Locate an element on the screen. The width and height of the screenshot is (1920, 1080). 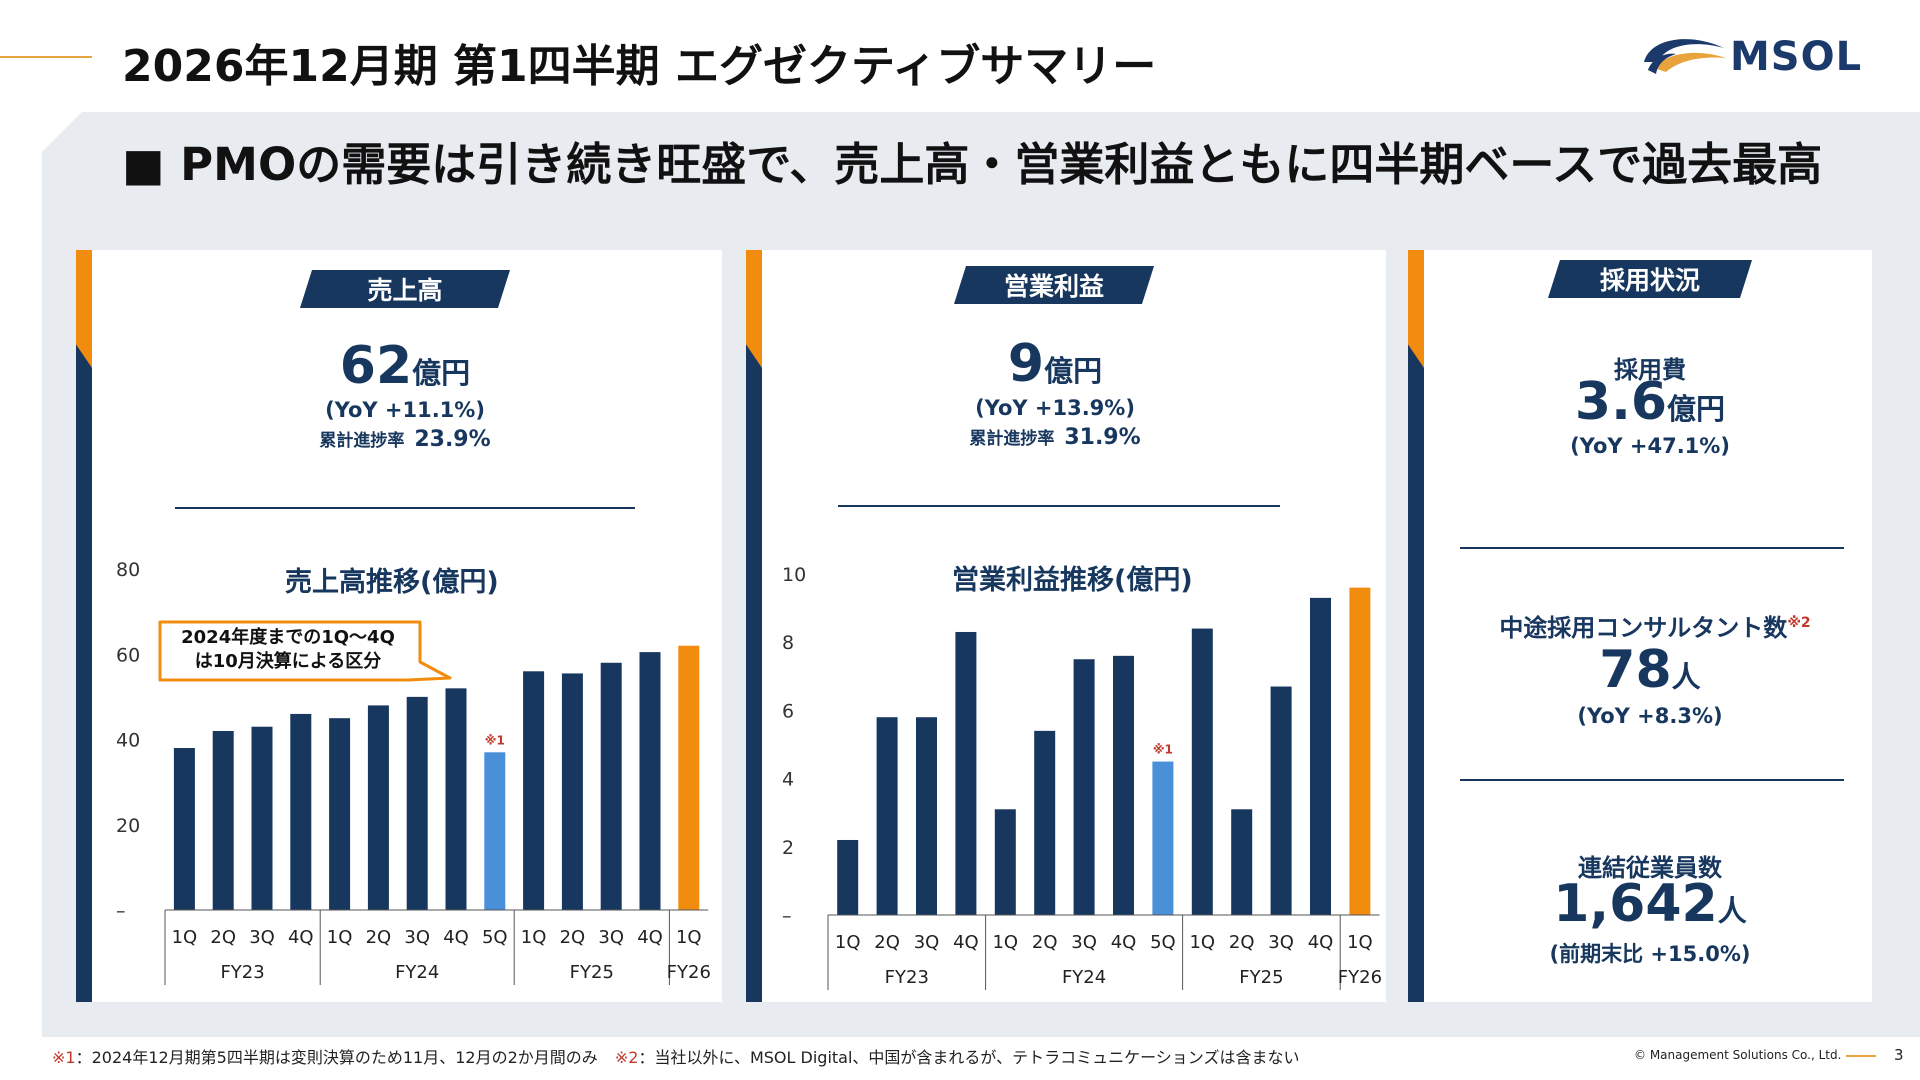
hiring-cost-label: 採用費 is located at coordinates (1650, 370).